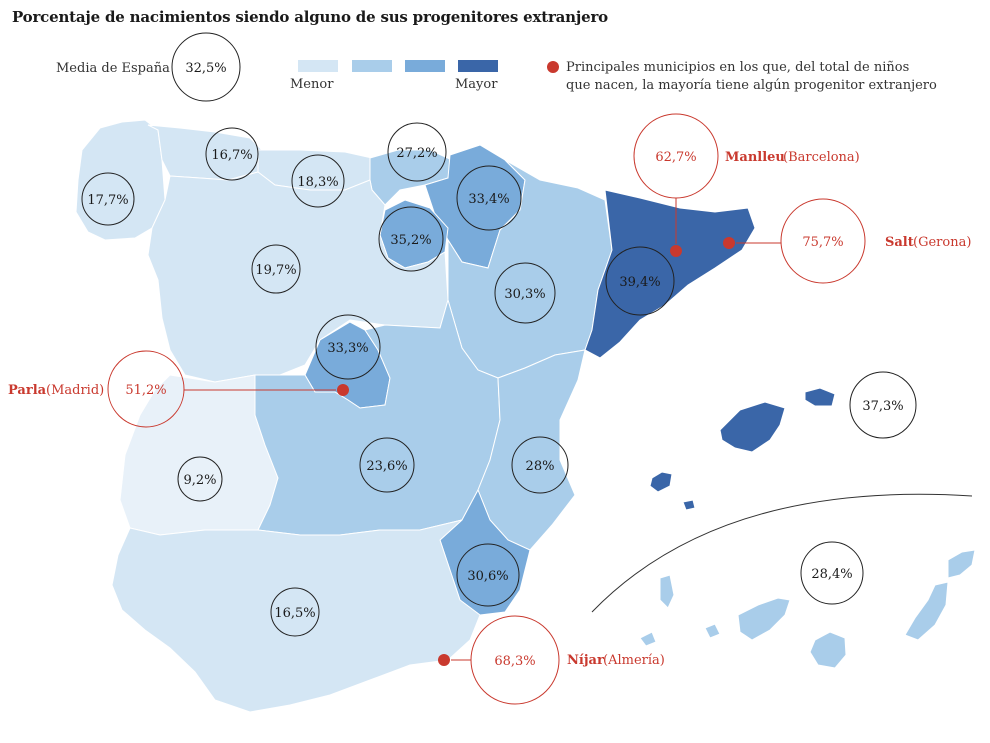 The image size is (990, 743). I want to click on callout-salt: 75,7% Salt (Gerona), so click(847, 241).